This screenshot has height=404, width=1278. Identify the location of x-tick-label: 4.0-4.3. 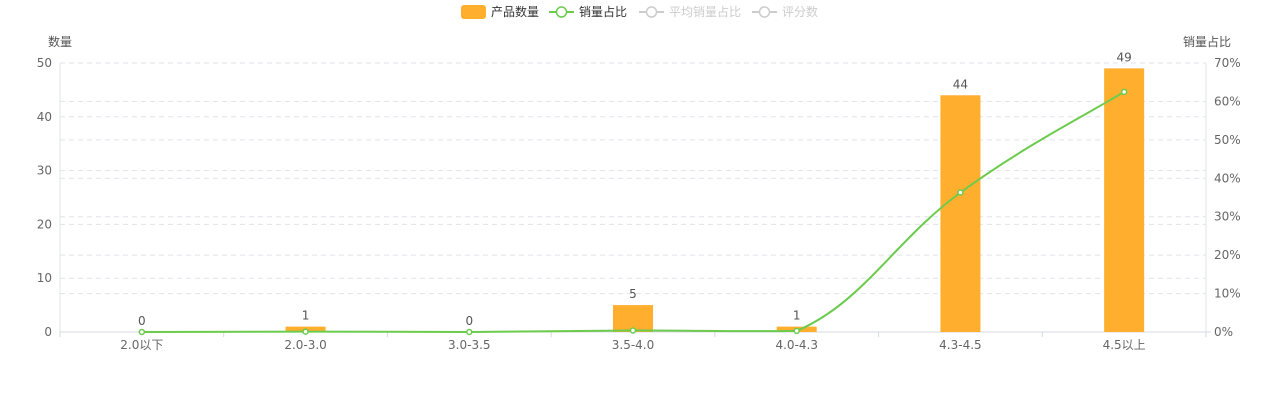
(796, 345).